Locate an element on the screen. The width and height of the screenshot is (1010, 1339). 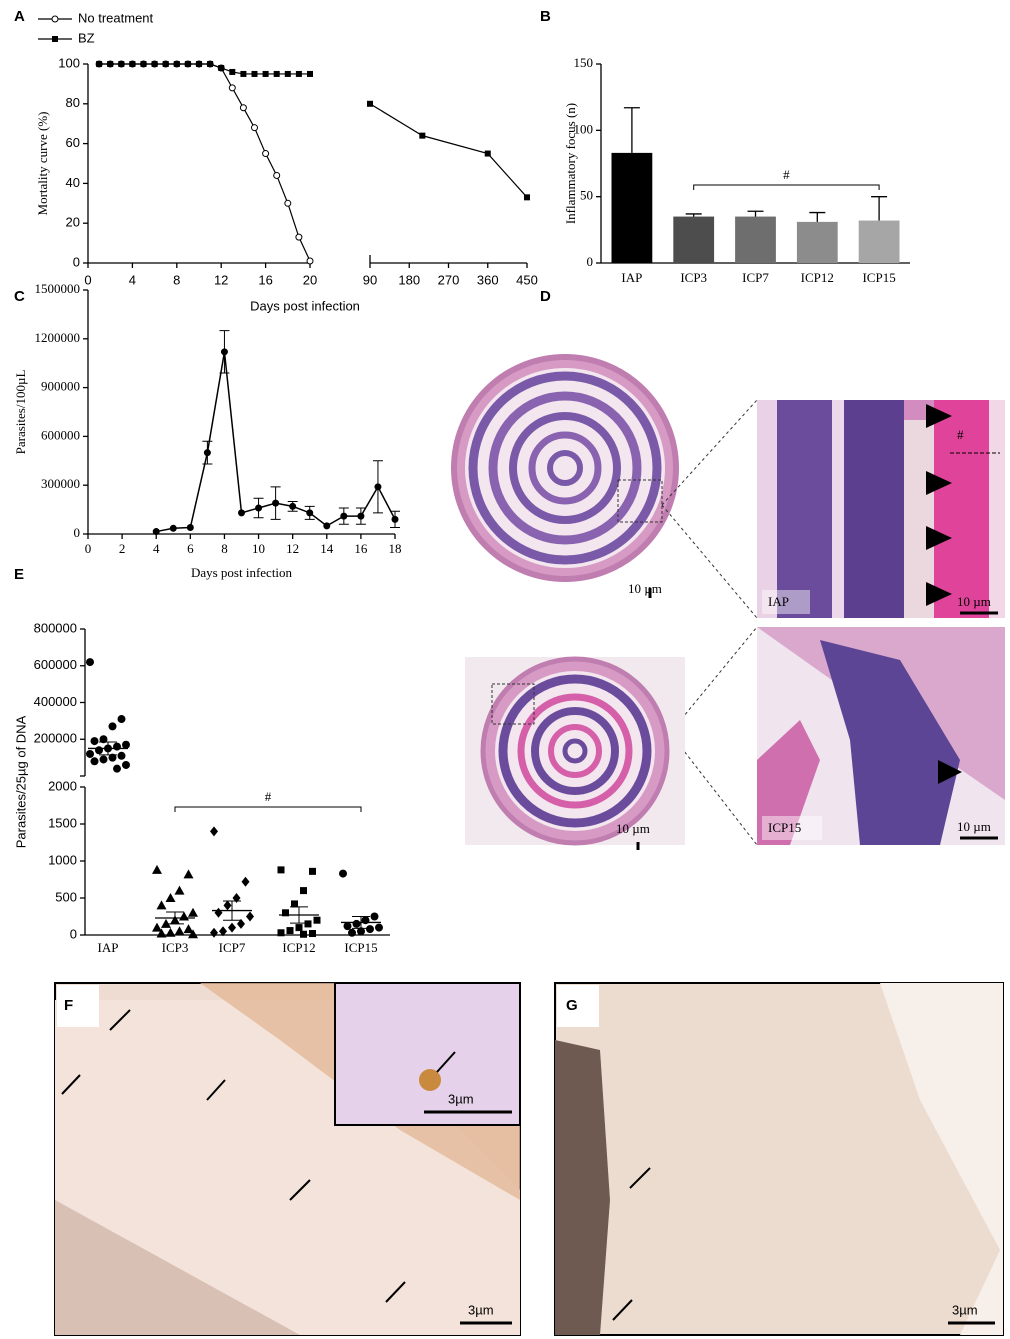
y-tick-label: 300000 is located at coordinates (60, 483).